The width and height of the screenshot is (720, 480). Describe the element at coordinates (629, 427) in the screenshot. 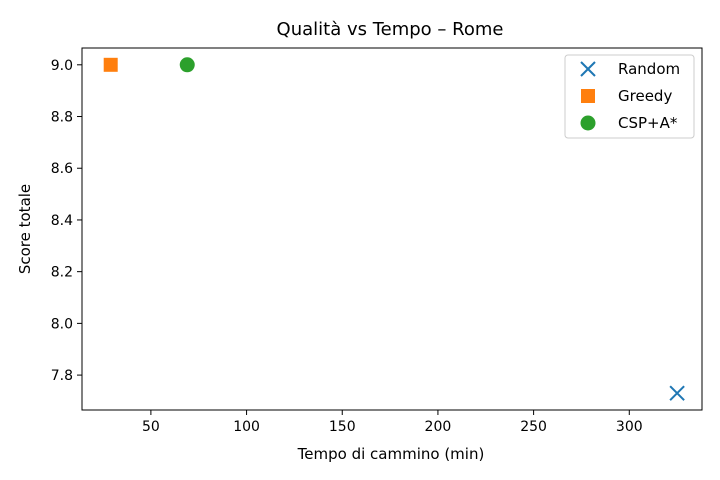

I see `x-tick-label: 300` at that location.